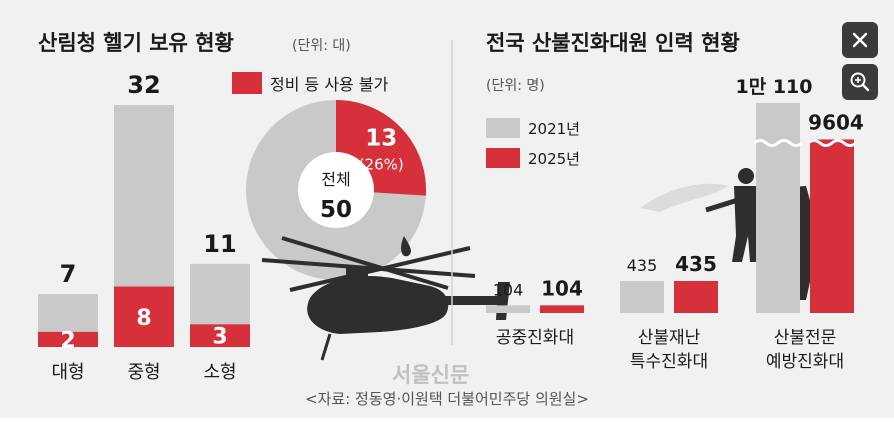 This screenshot has width=894, height=440. I want to click on donut-slice-percent-label: (26%), so click(381, 165).